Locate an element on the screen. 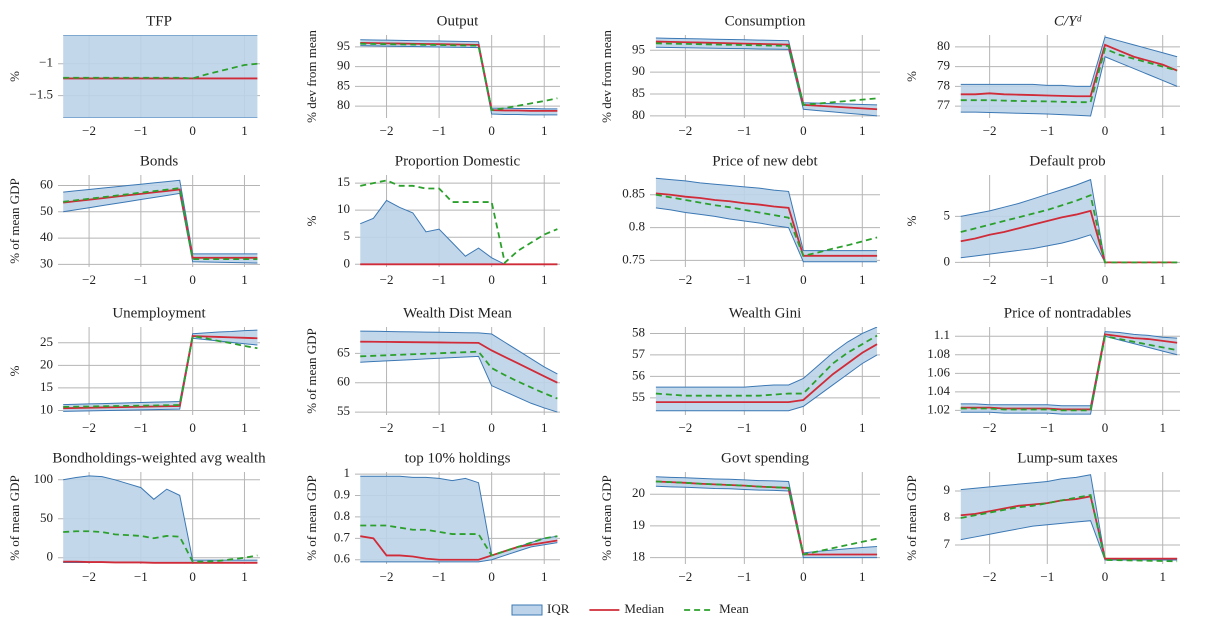 This screenshot has height=625, width=1207. y-tick-label: 30 is located at coordinates (46, 262).